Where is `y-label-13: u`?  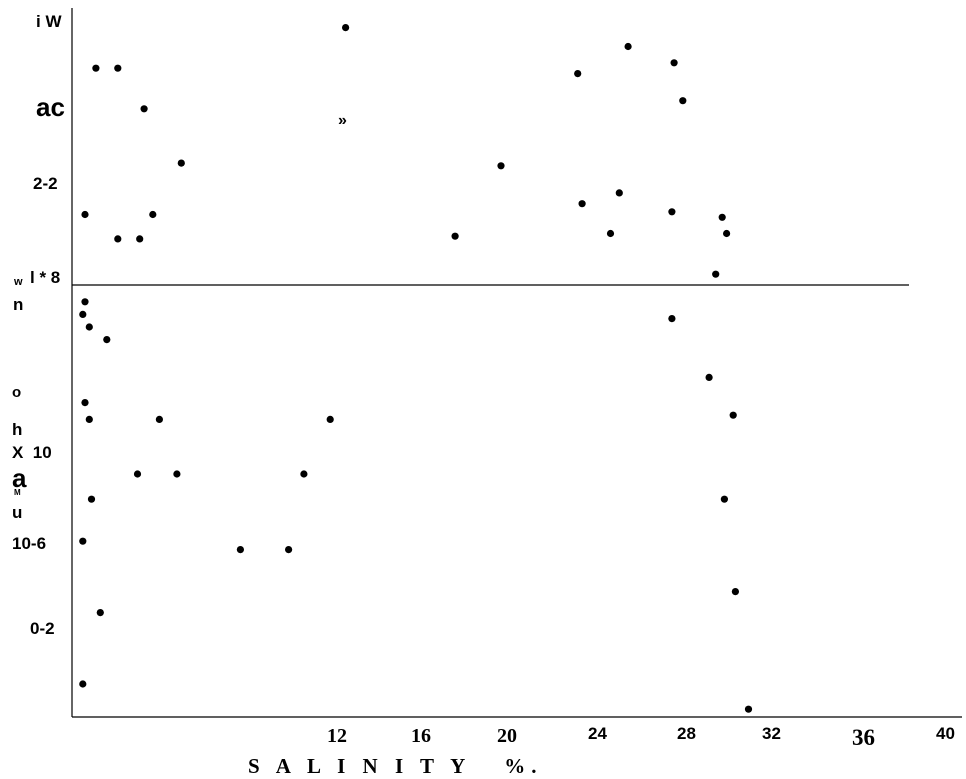 y-label-13: u is located at coordinates (17, 512).